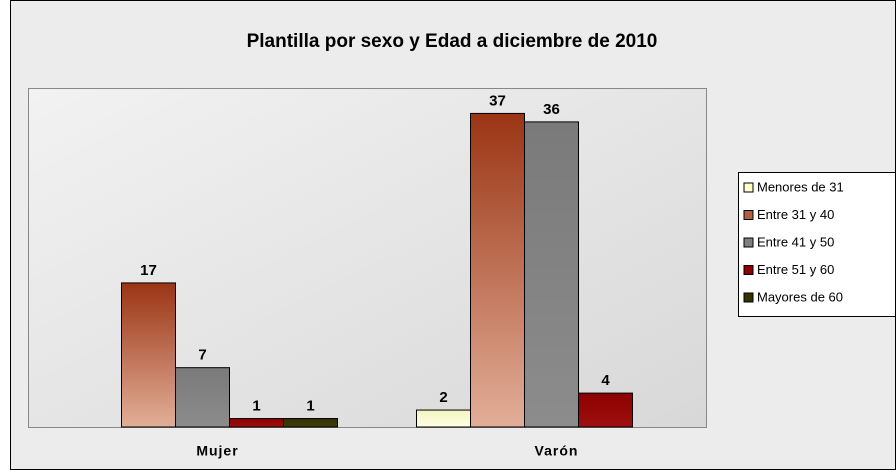 This screenshot has height=470, width=896. I want to click on value-label: 4, so click(605, 380).